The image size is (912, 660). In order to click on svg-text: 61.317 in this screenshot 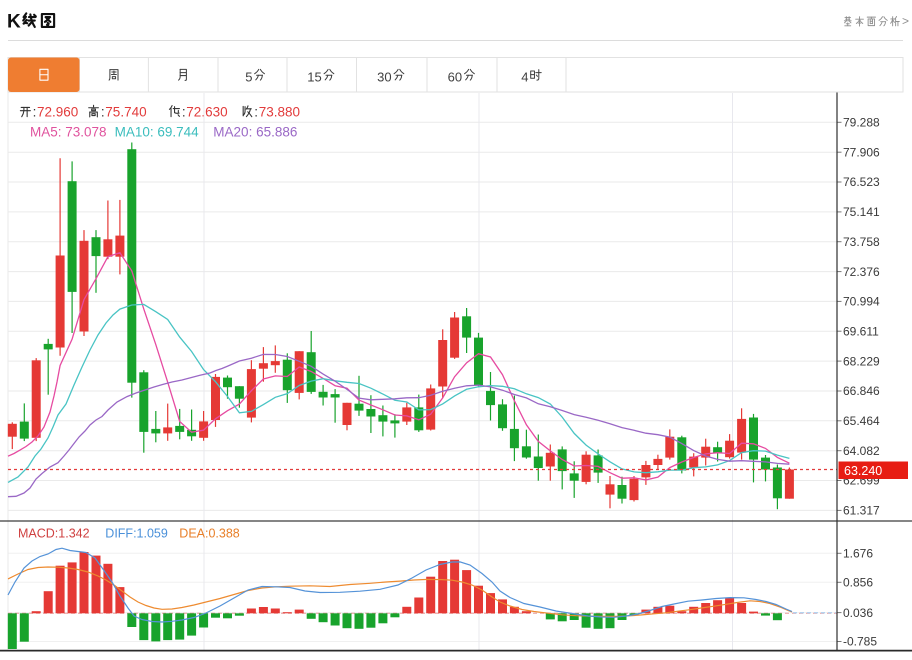, I will do `click(861, 511)`.